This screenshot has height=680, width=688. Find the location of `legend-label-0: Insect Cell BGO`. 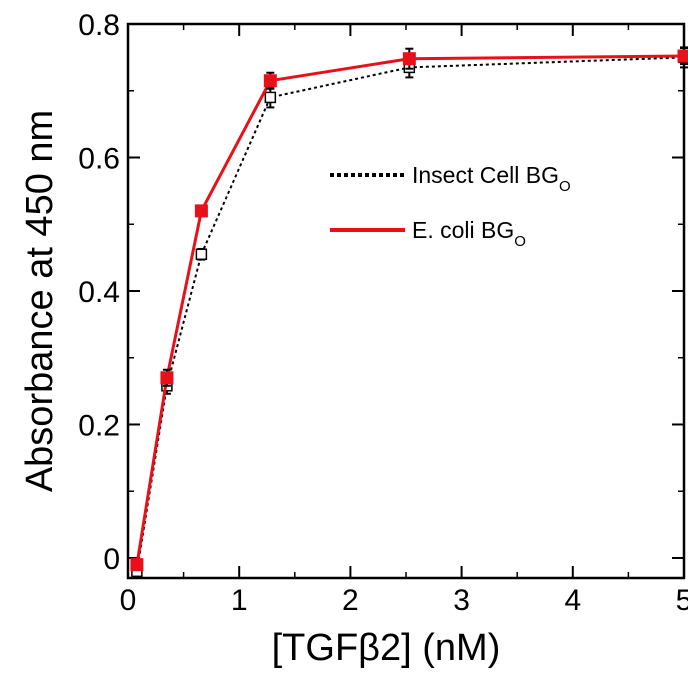

legend-label-0: Insect Cell BGO is located at coordinates (491, 178).